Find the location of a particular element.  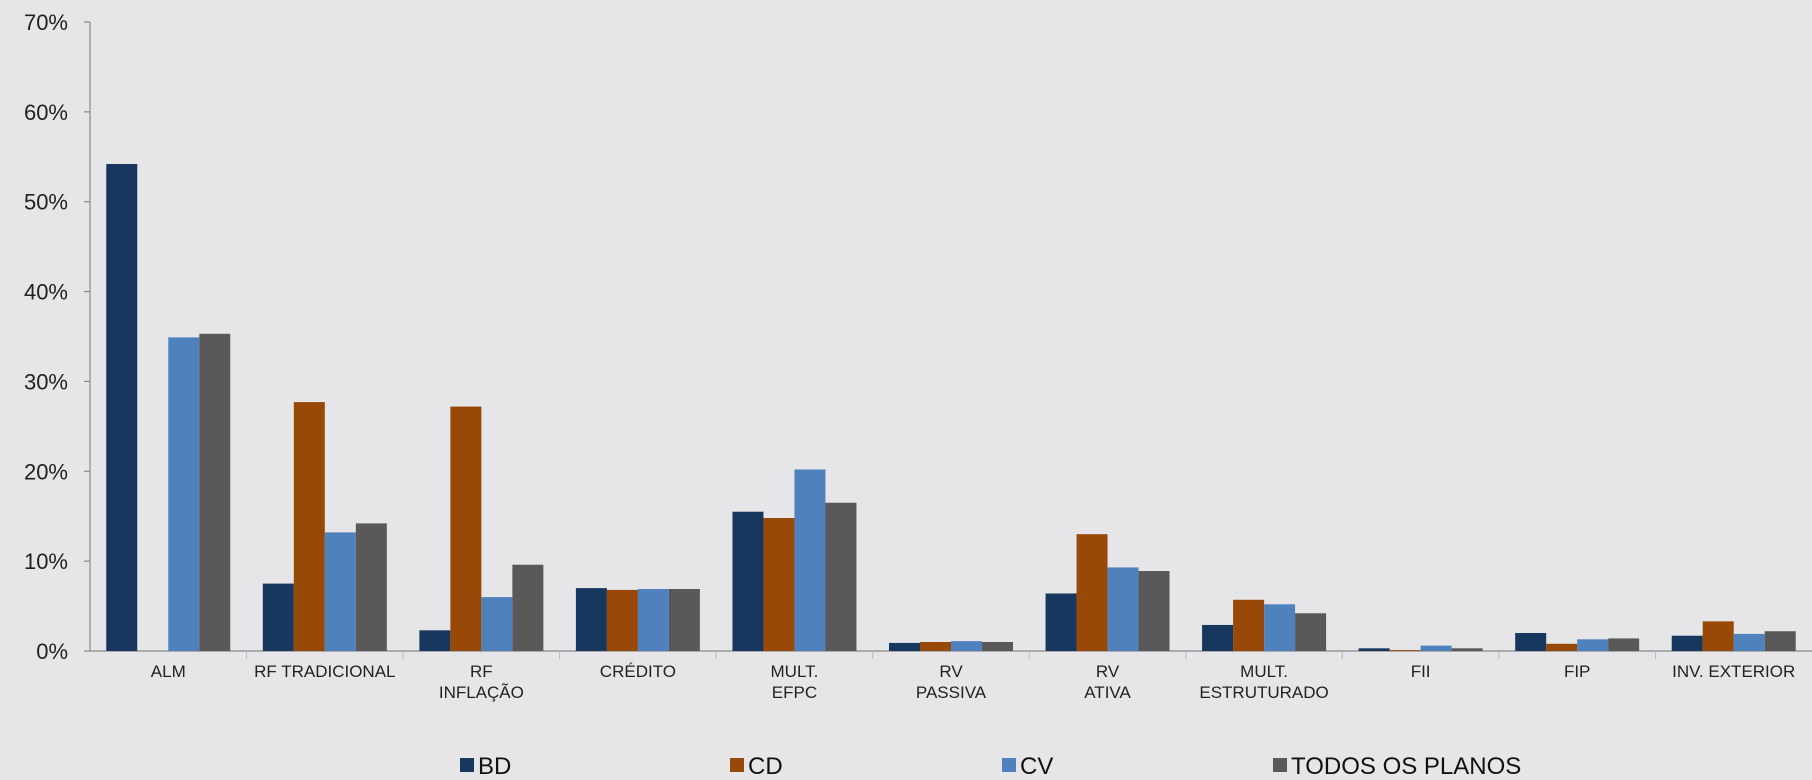

legend-label: BD is located at coordinates (494, 766).